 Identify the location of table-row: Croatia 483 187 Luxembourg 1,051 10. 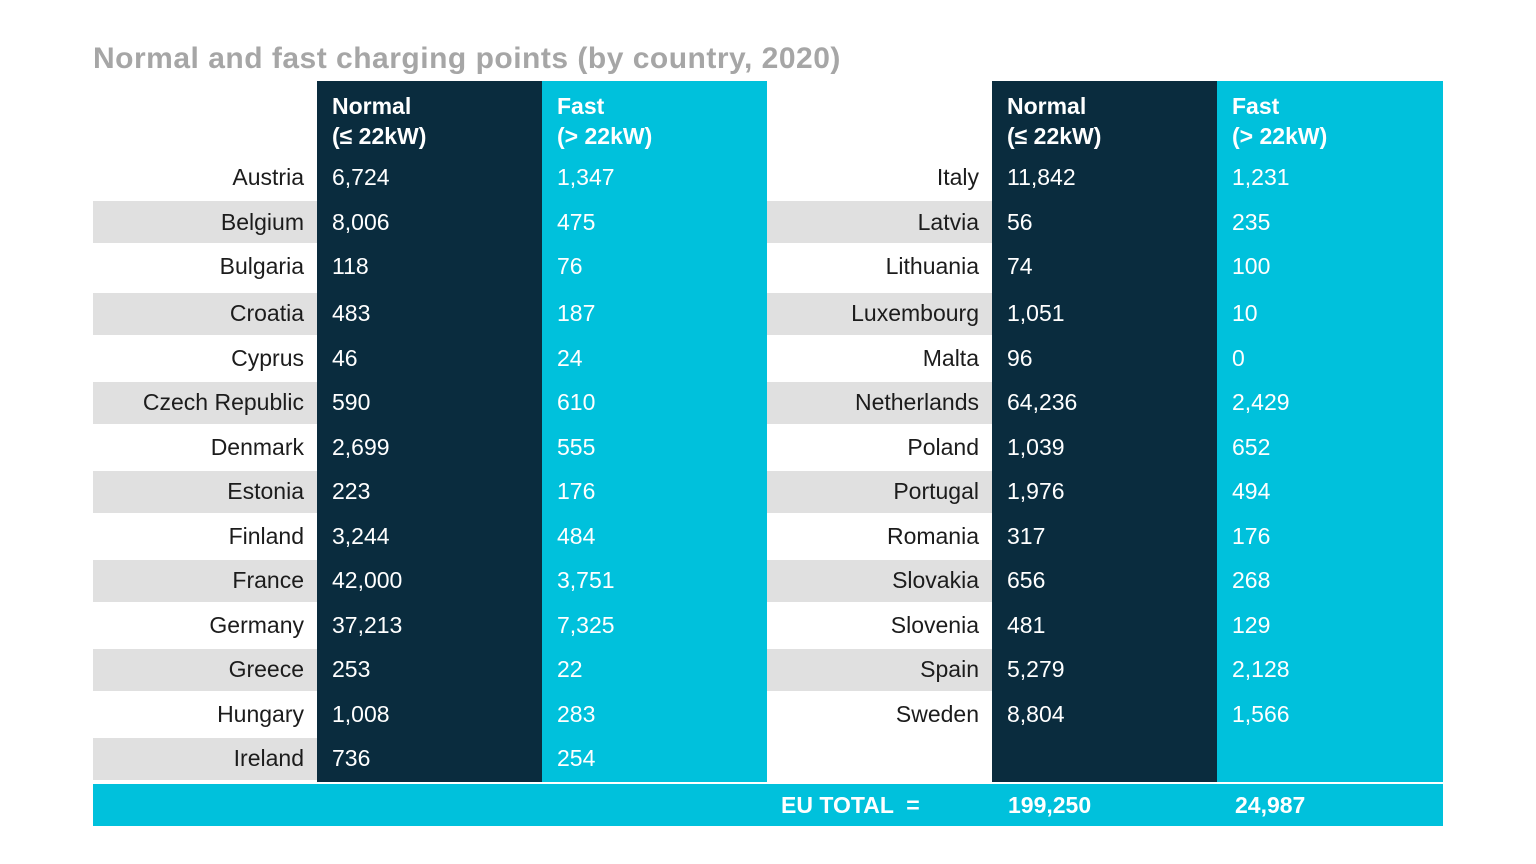
(768, 313).